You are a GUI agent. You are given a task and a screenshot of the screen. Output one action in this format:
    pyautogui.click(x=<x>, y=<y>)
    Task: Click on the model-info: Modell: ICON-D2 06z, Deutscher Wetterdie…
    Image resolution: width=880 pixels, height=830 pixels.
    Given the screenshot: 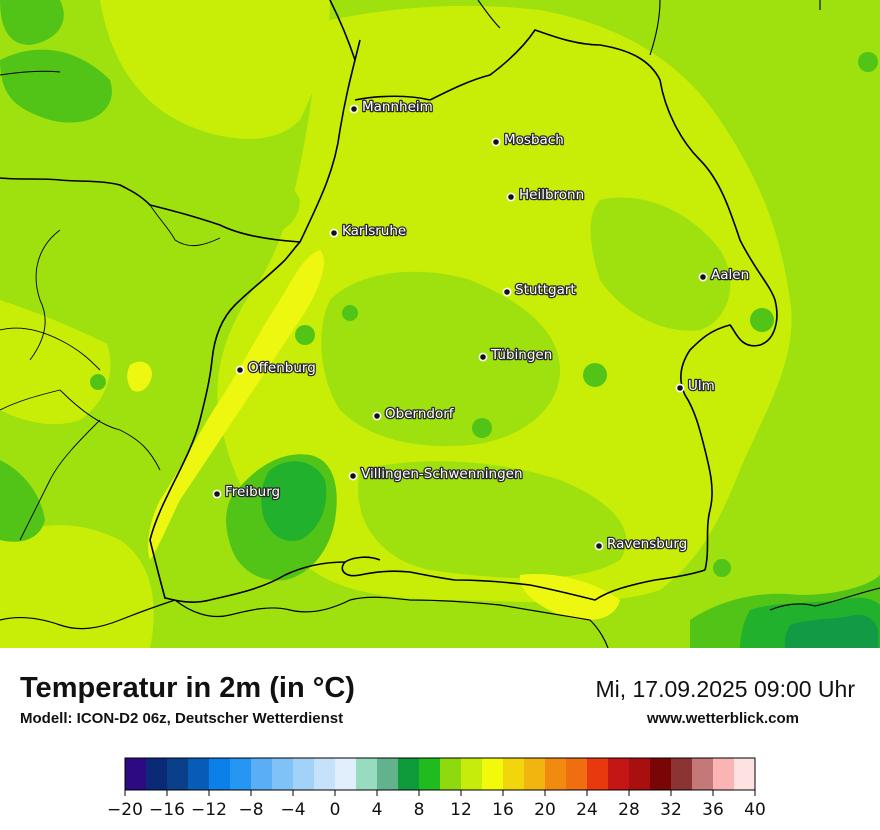 What is the action you would take?
    pyautogui.click(x=182, y=718)
    